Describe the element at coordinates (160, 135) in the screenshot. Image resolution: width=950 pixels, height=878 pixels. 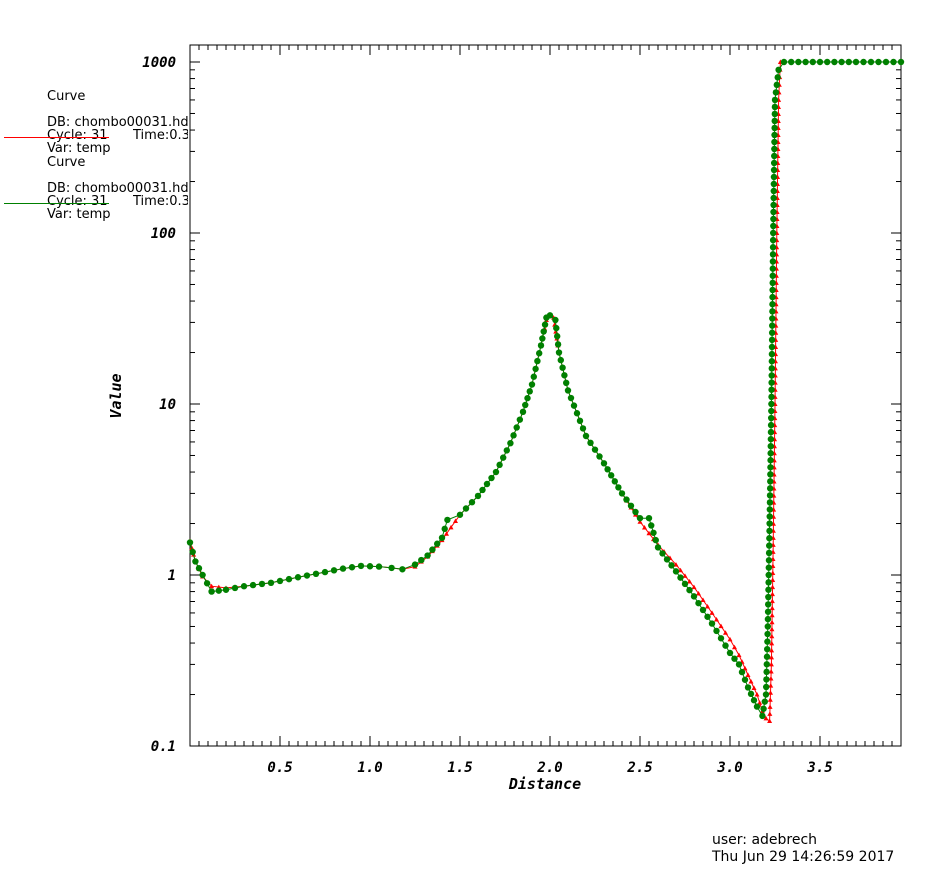
I see `legend-time: Time:0.31` at that location.